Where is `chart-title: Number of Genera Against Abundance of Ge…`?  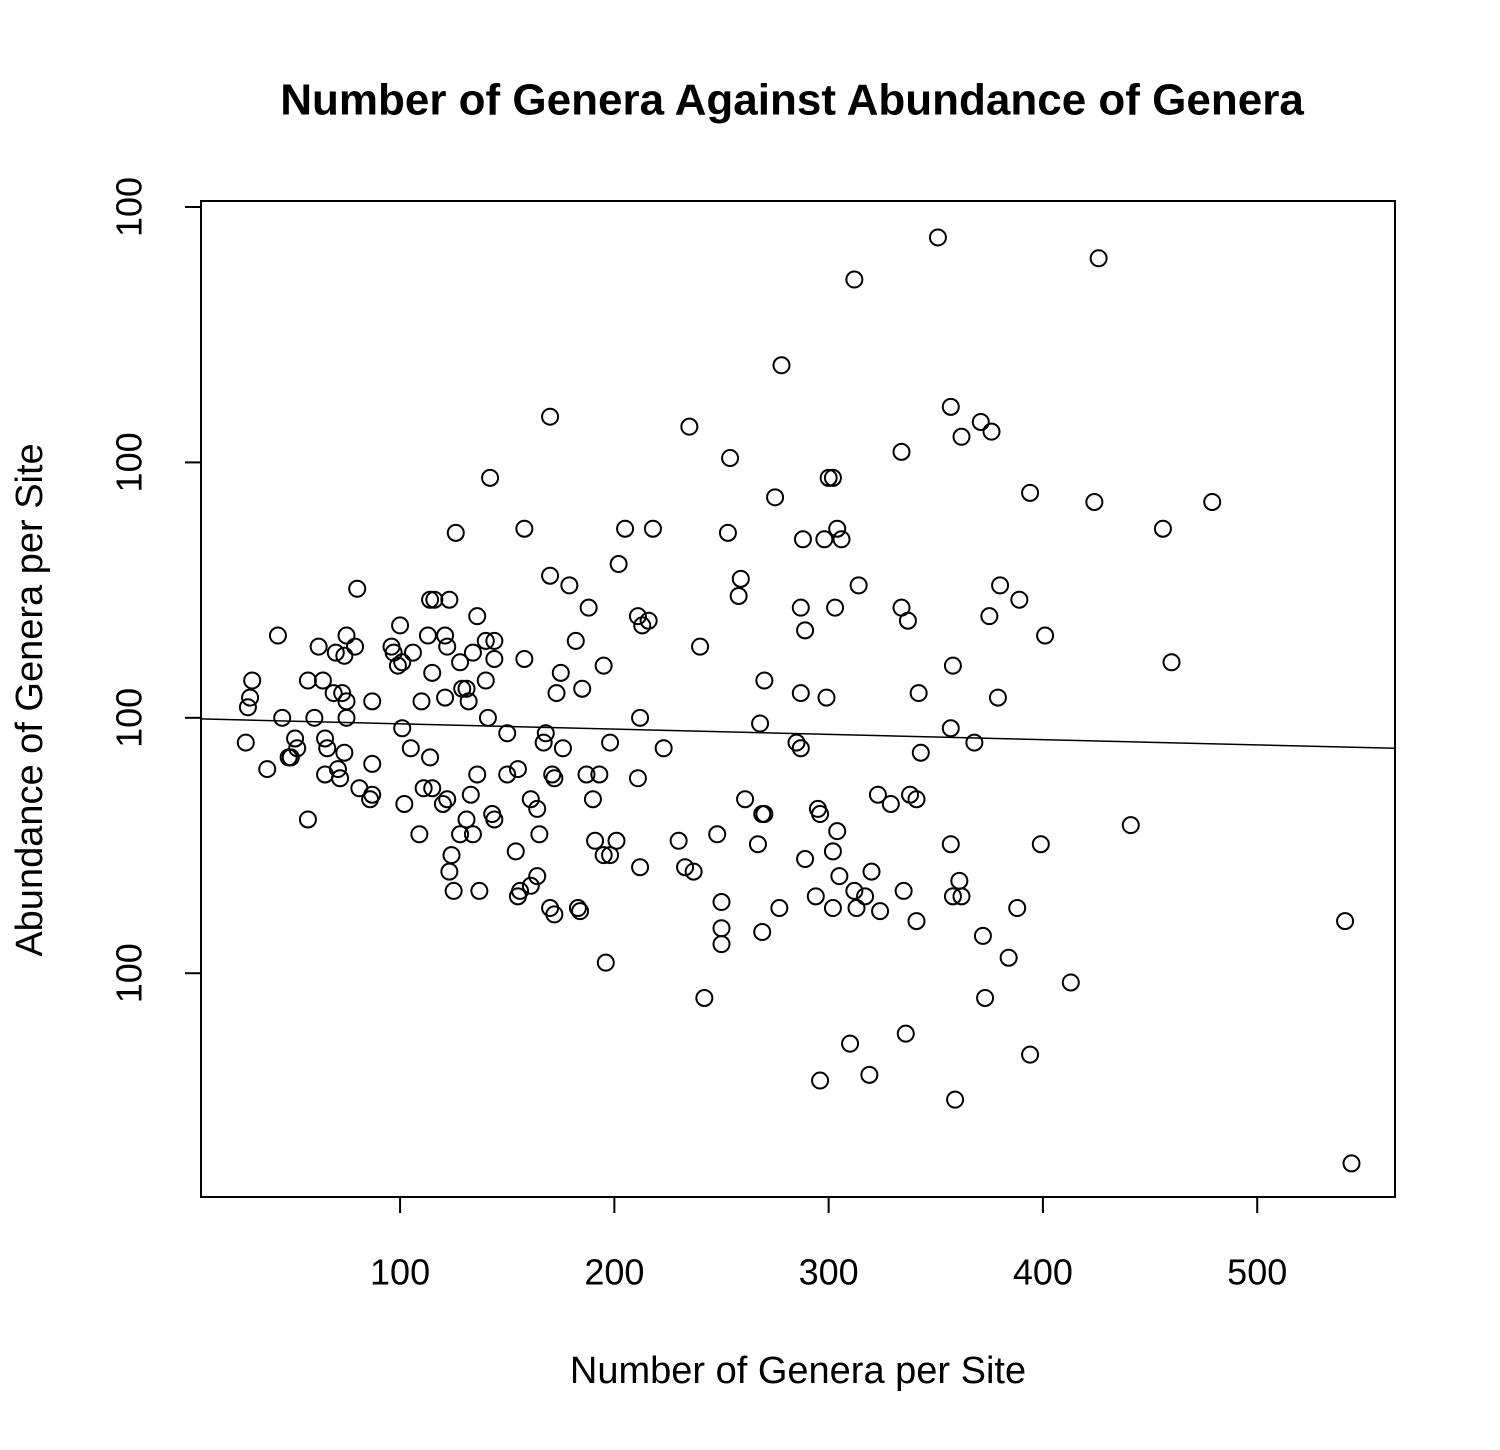 chart-title: Number of Genera Against Abundance of Ge… is located at coordinates (792, 100).